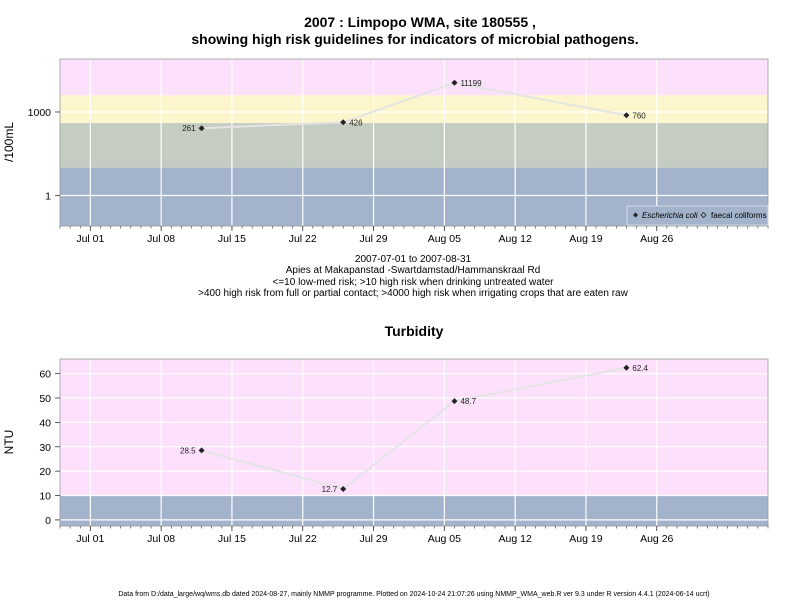 This screenshot has height=600, width=800. I want to click on chart1-x-tick-label: Aug 12, so click(515, 239).